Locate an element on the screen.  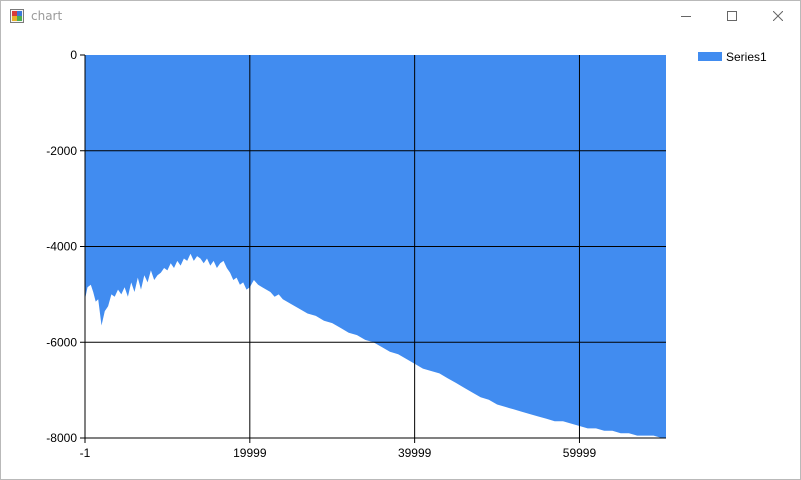
window-title: chart is located at coordinates (47, 16).